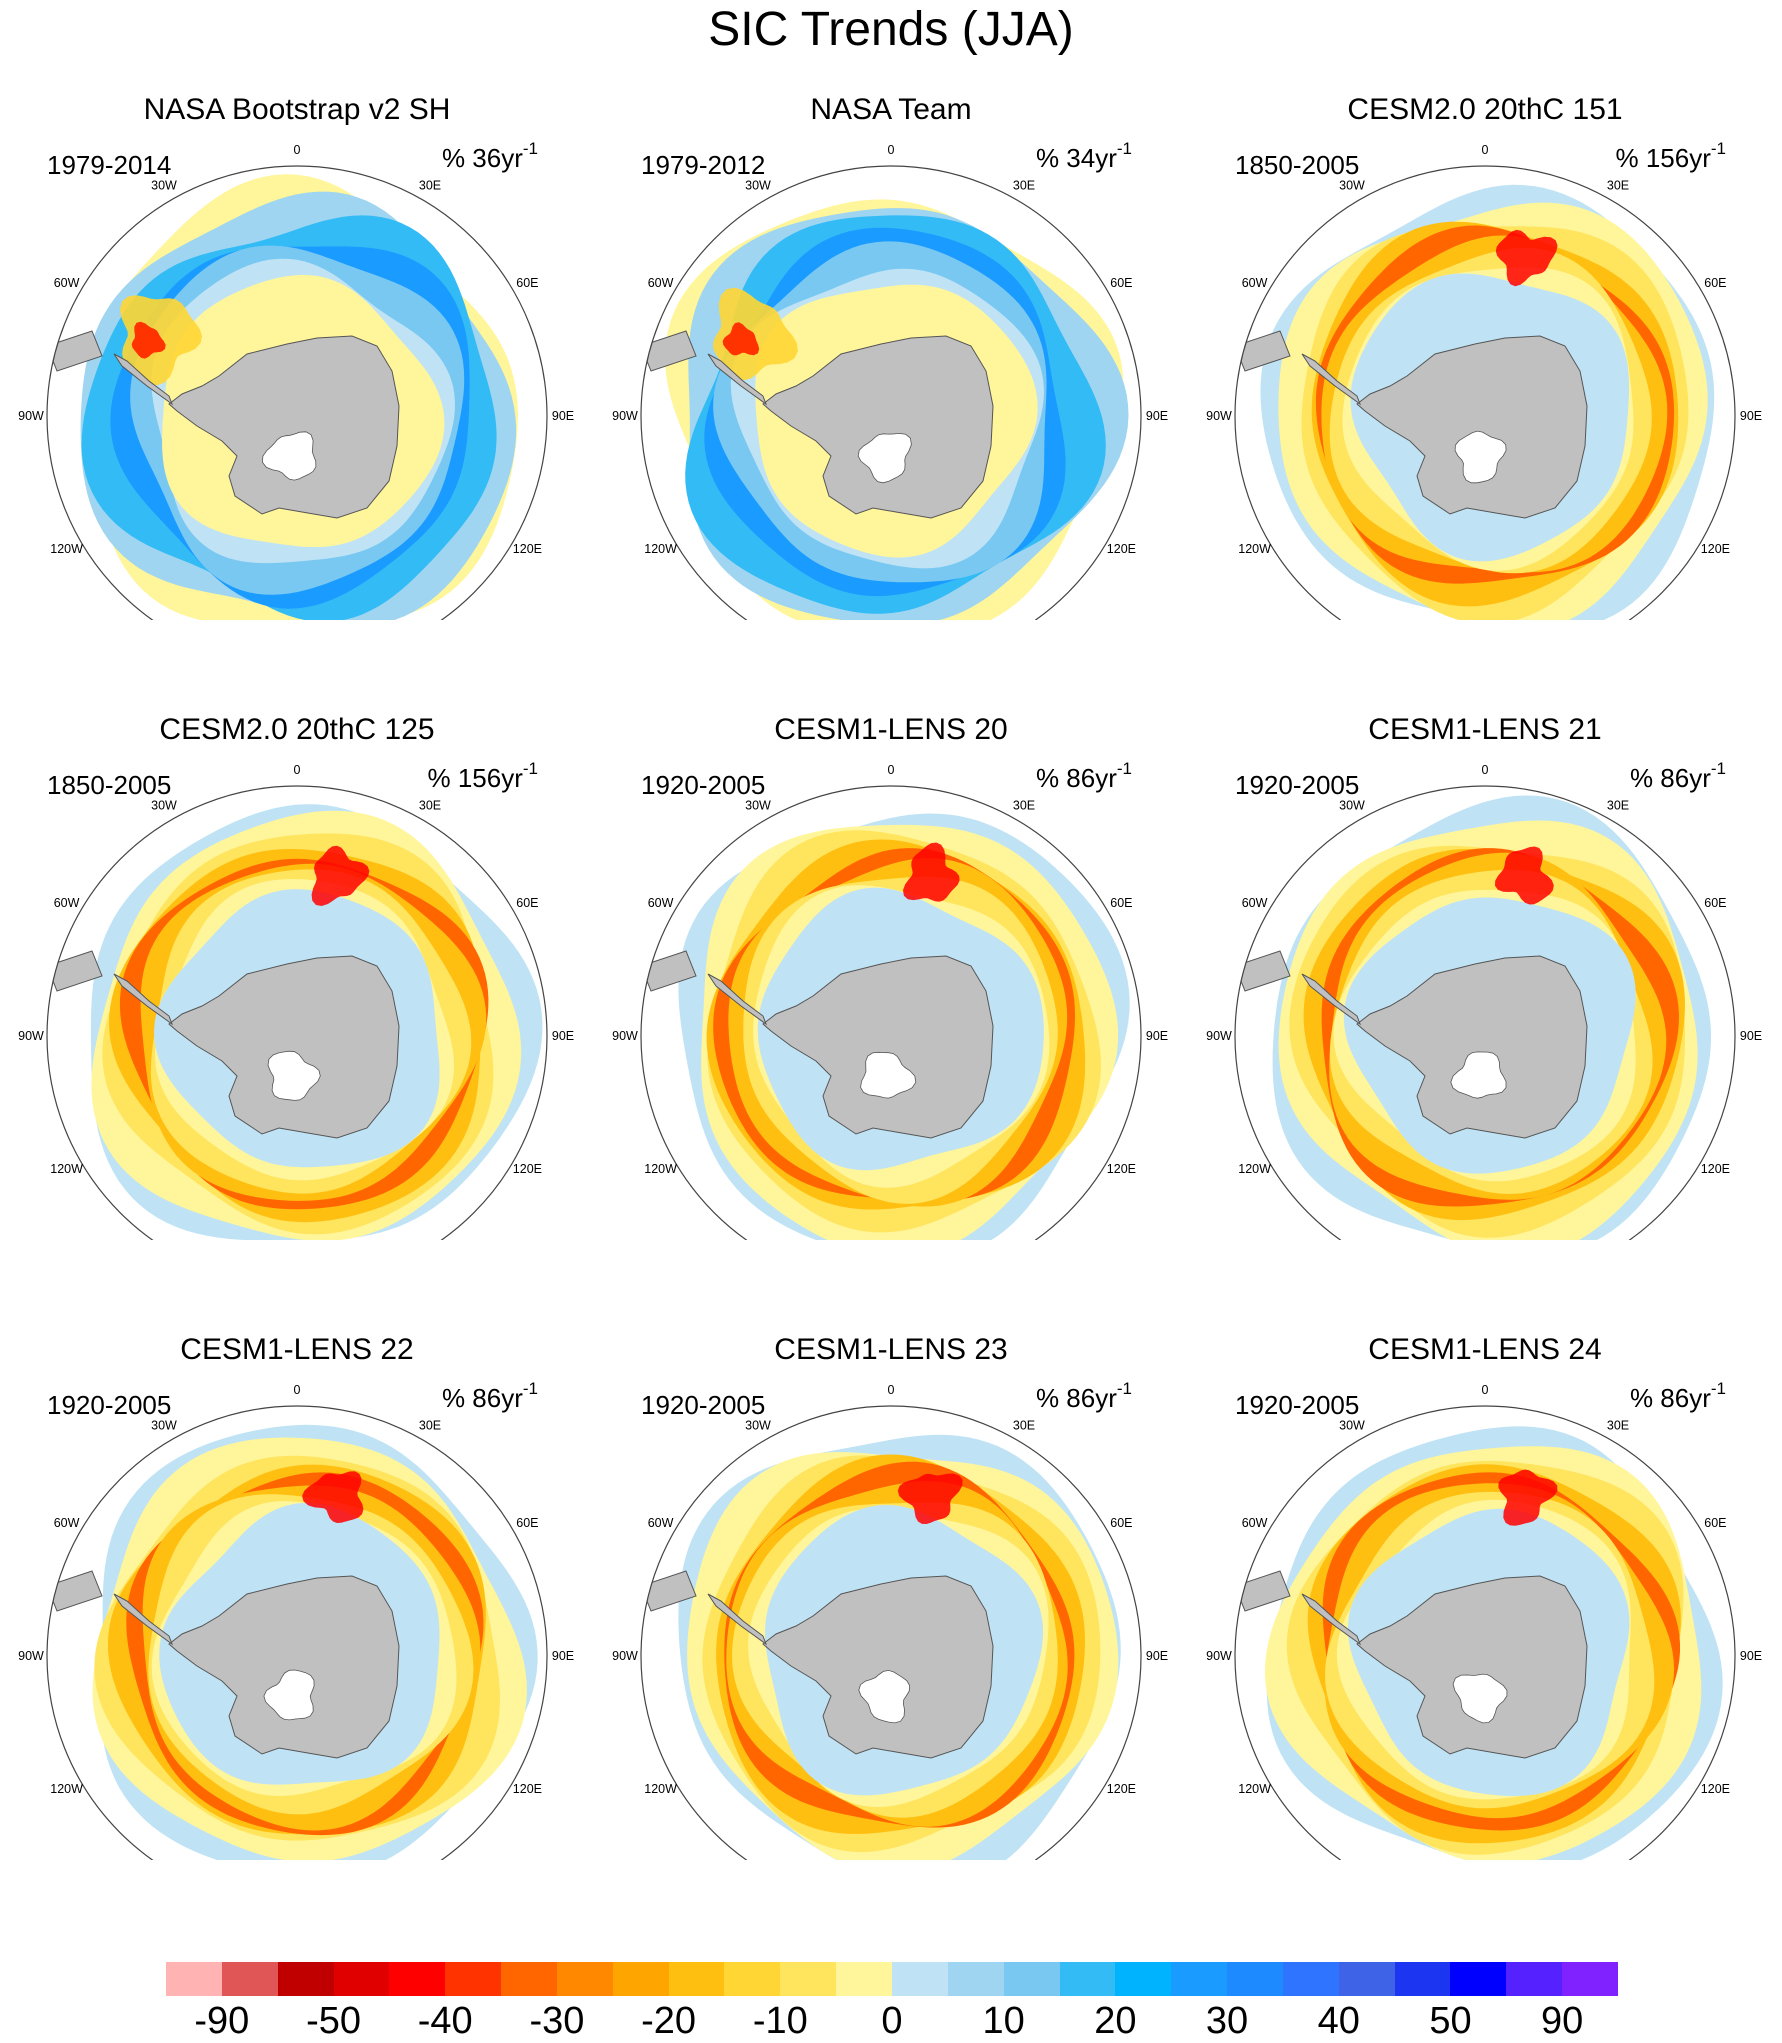  I want to click on colorbar-tick-label: -90, so click(222, 2021).